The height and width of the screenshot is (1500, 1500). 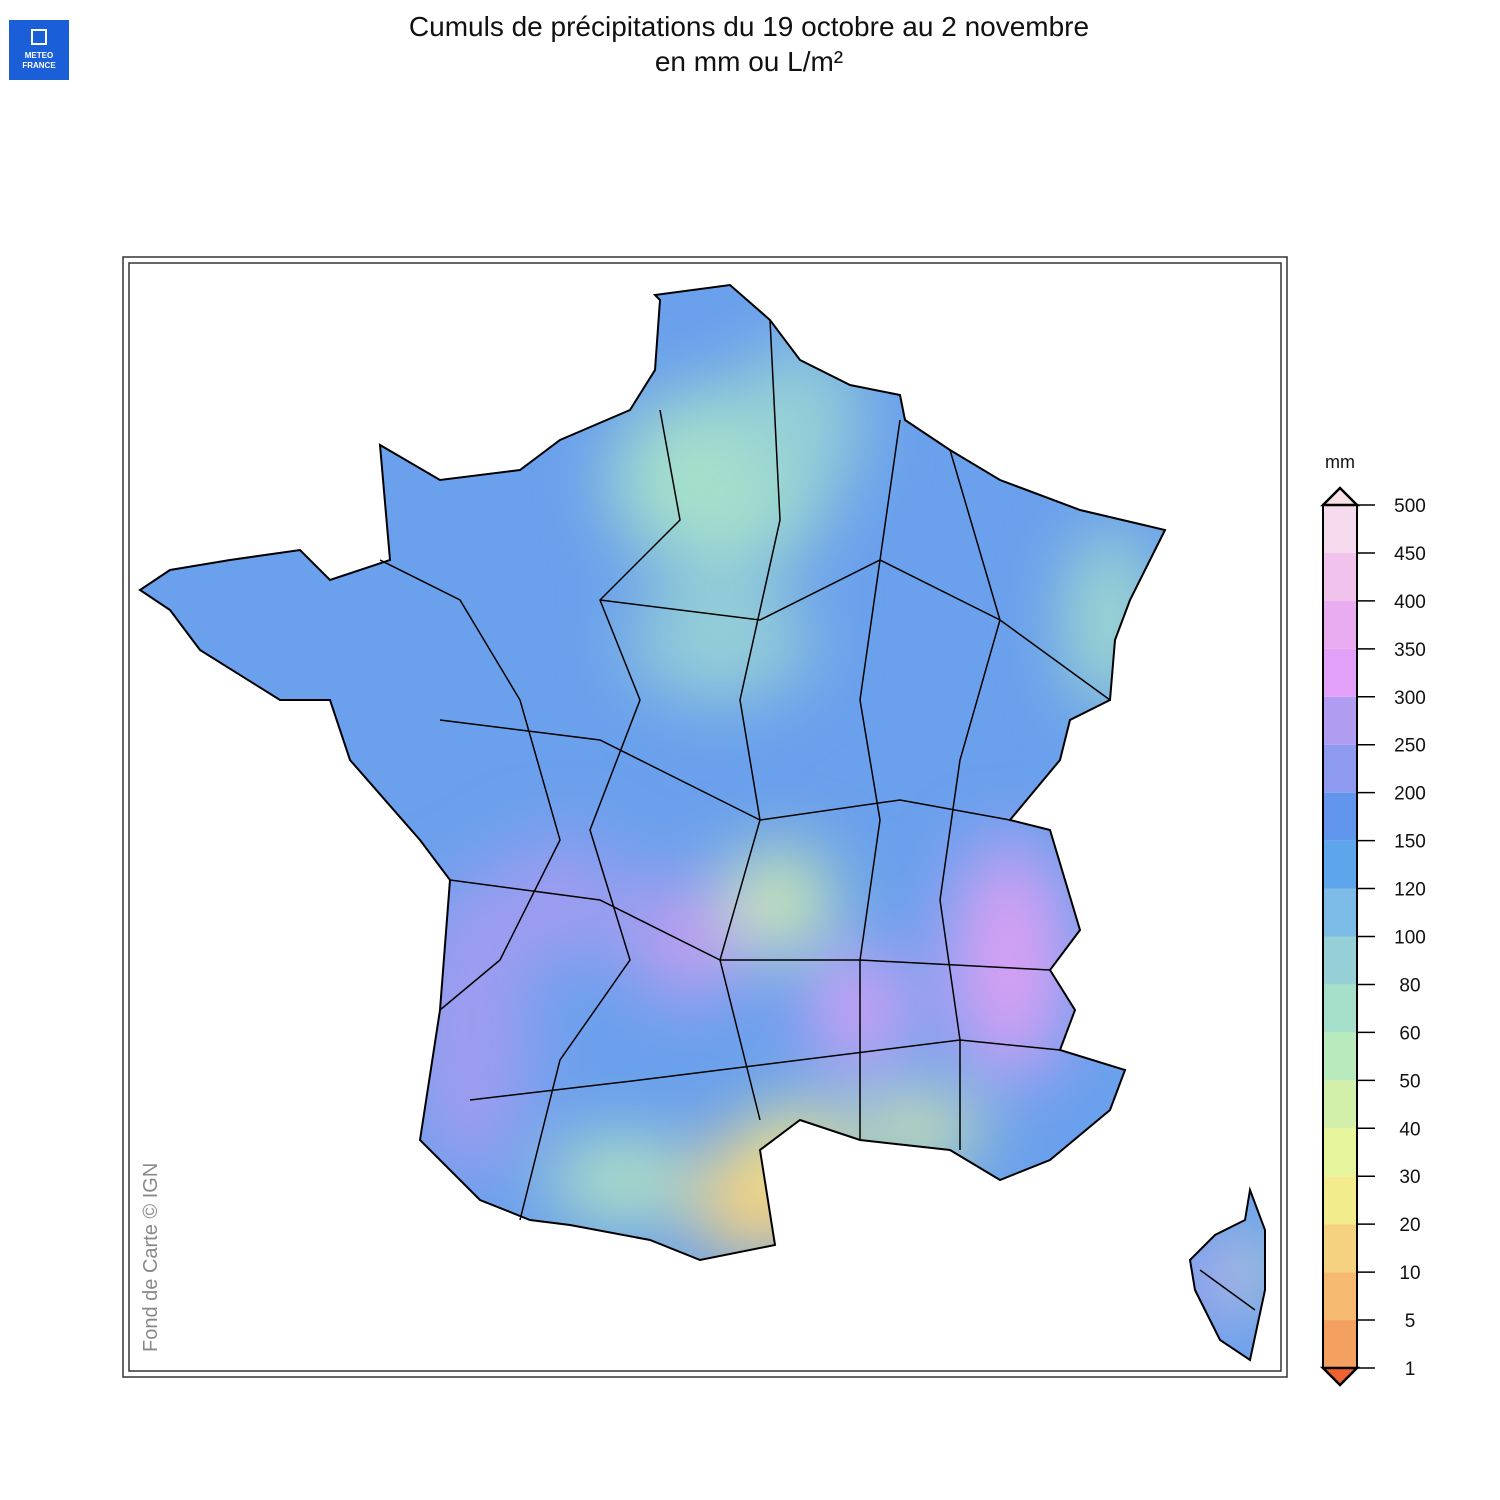 What do you see at coordinates (1410, 842) in the screenshot?
I see `legend-label: 150` at bounding box center [1410, 842].